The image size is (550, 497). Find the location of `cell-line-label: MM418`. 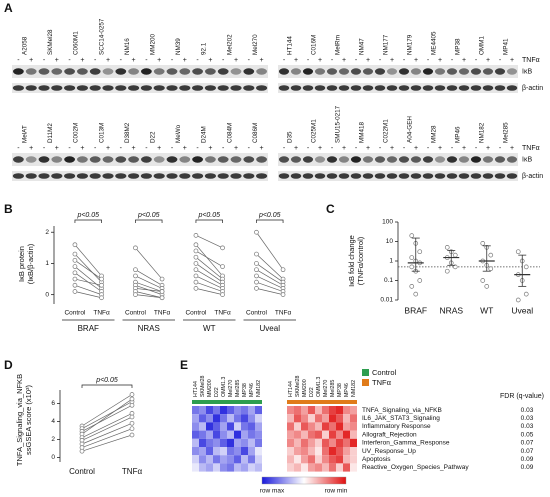

cell-line-label: MM418 is located at coordinates (362, 132).